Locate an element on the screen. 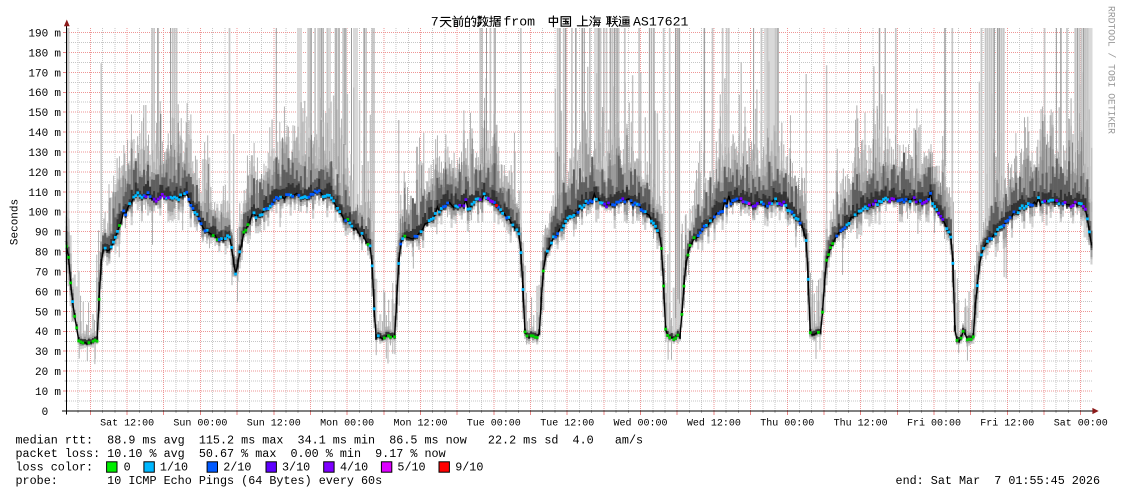  svg-text: end: Sat Mar 7 01:55:45 2026 is located at coordinates (998, 481).